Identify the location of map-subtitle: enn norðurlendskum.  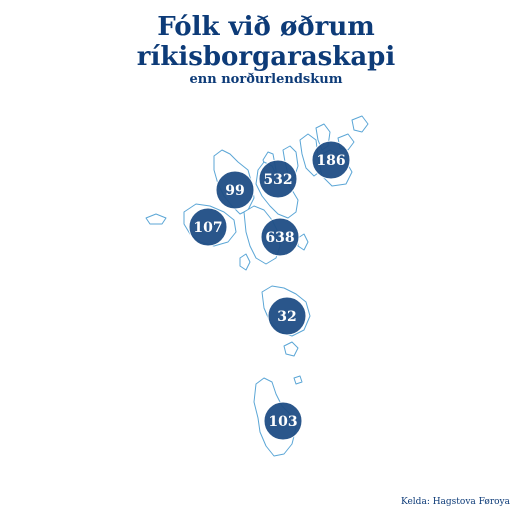
(266, 79).